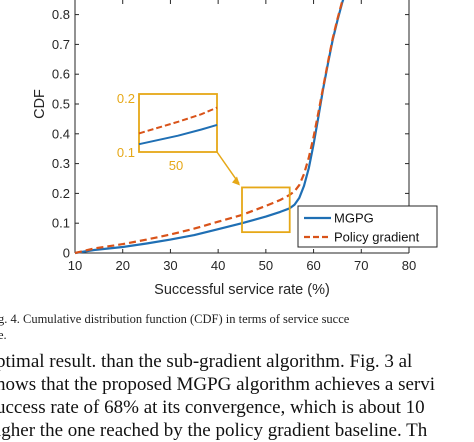  What do you see at coordinates (313, 265) in the screenshot?
I see `x-tick-label: 60` at bounding box center [313, 265].